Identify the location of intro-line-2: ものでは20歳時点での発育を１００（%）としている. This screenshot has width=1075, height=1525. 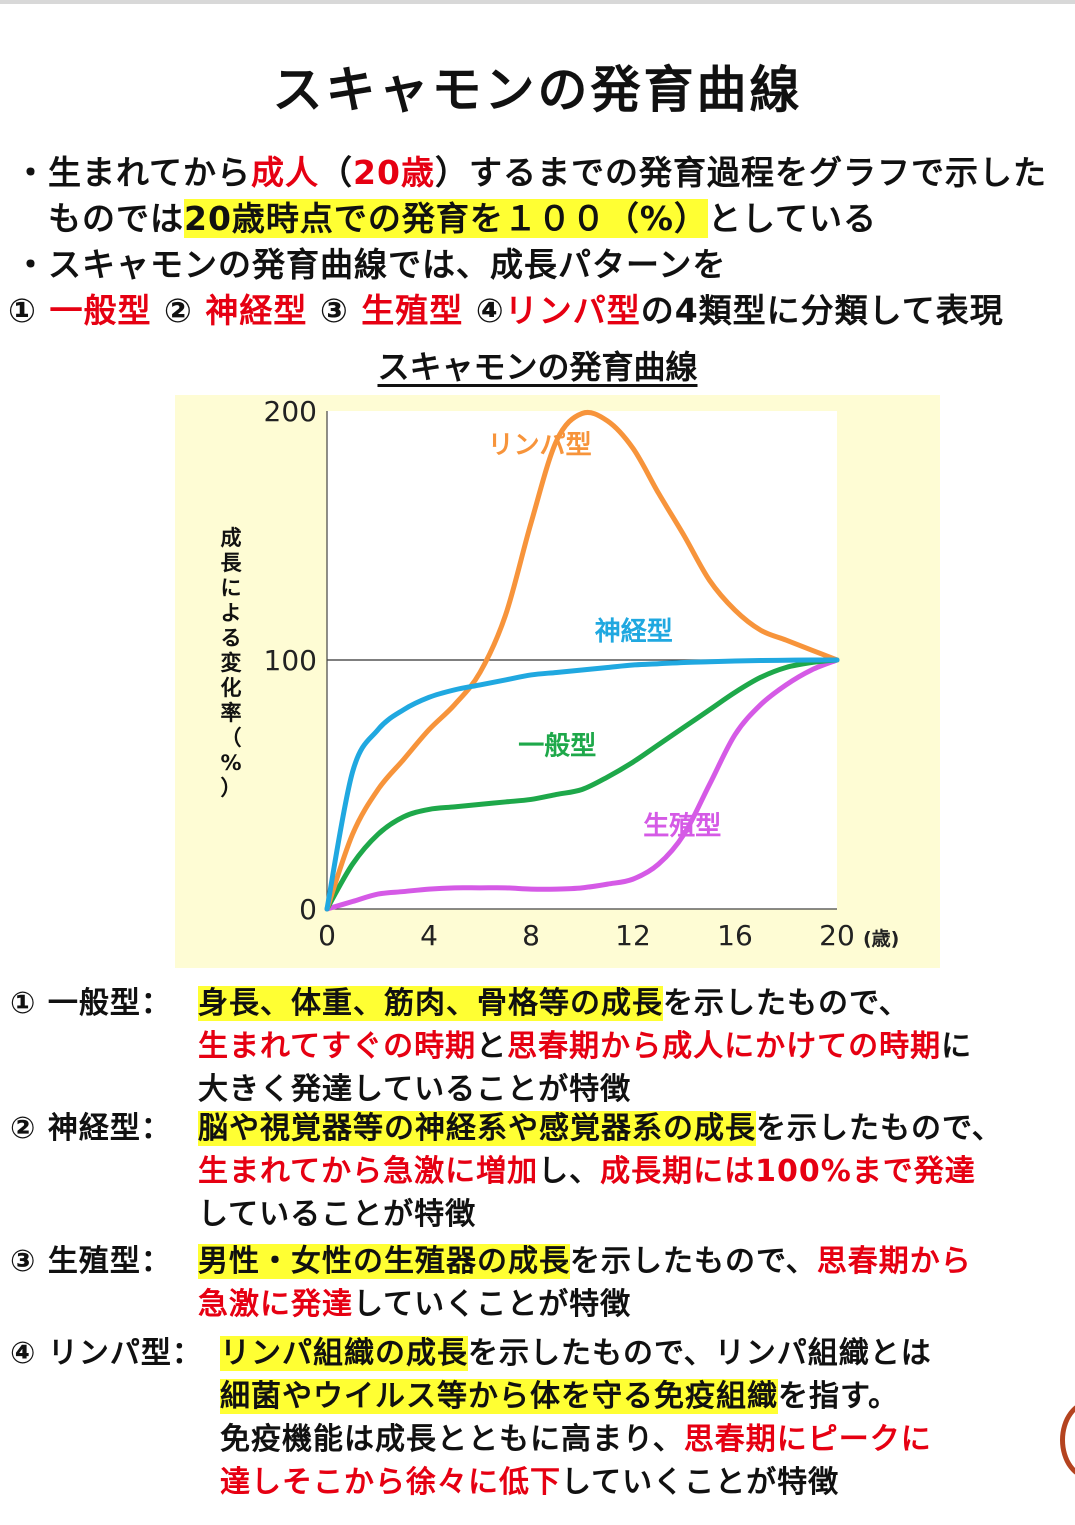
(544, 219).